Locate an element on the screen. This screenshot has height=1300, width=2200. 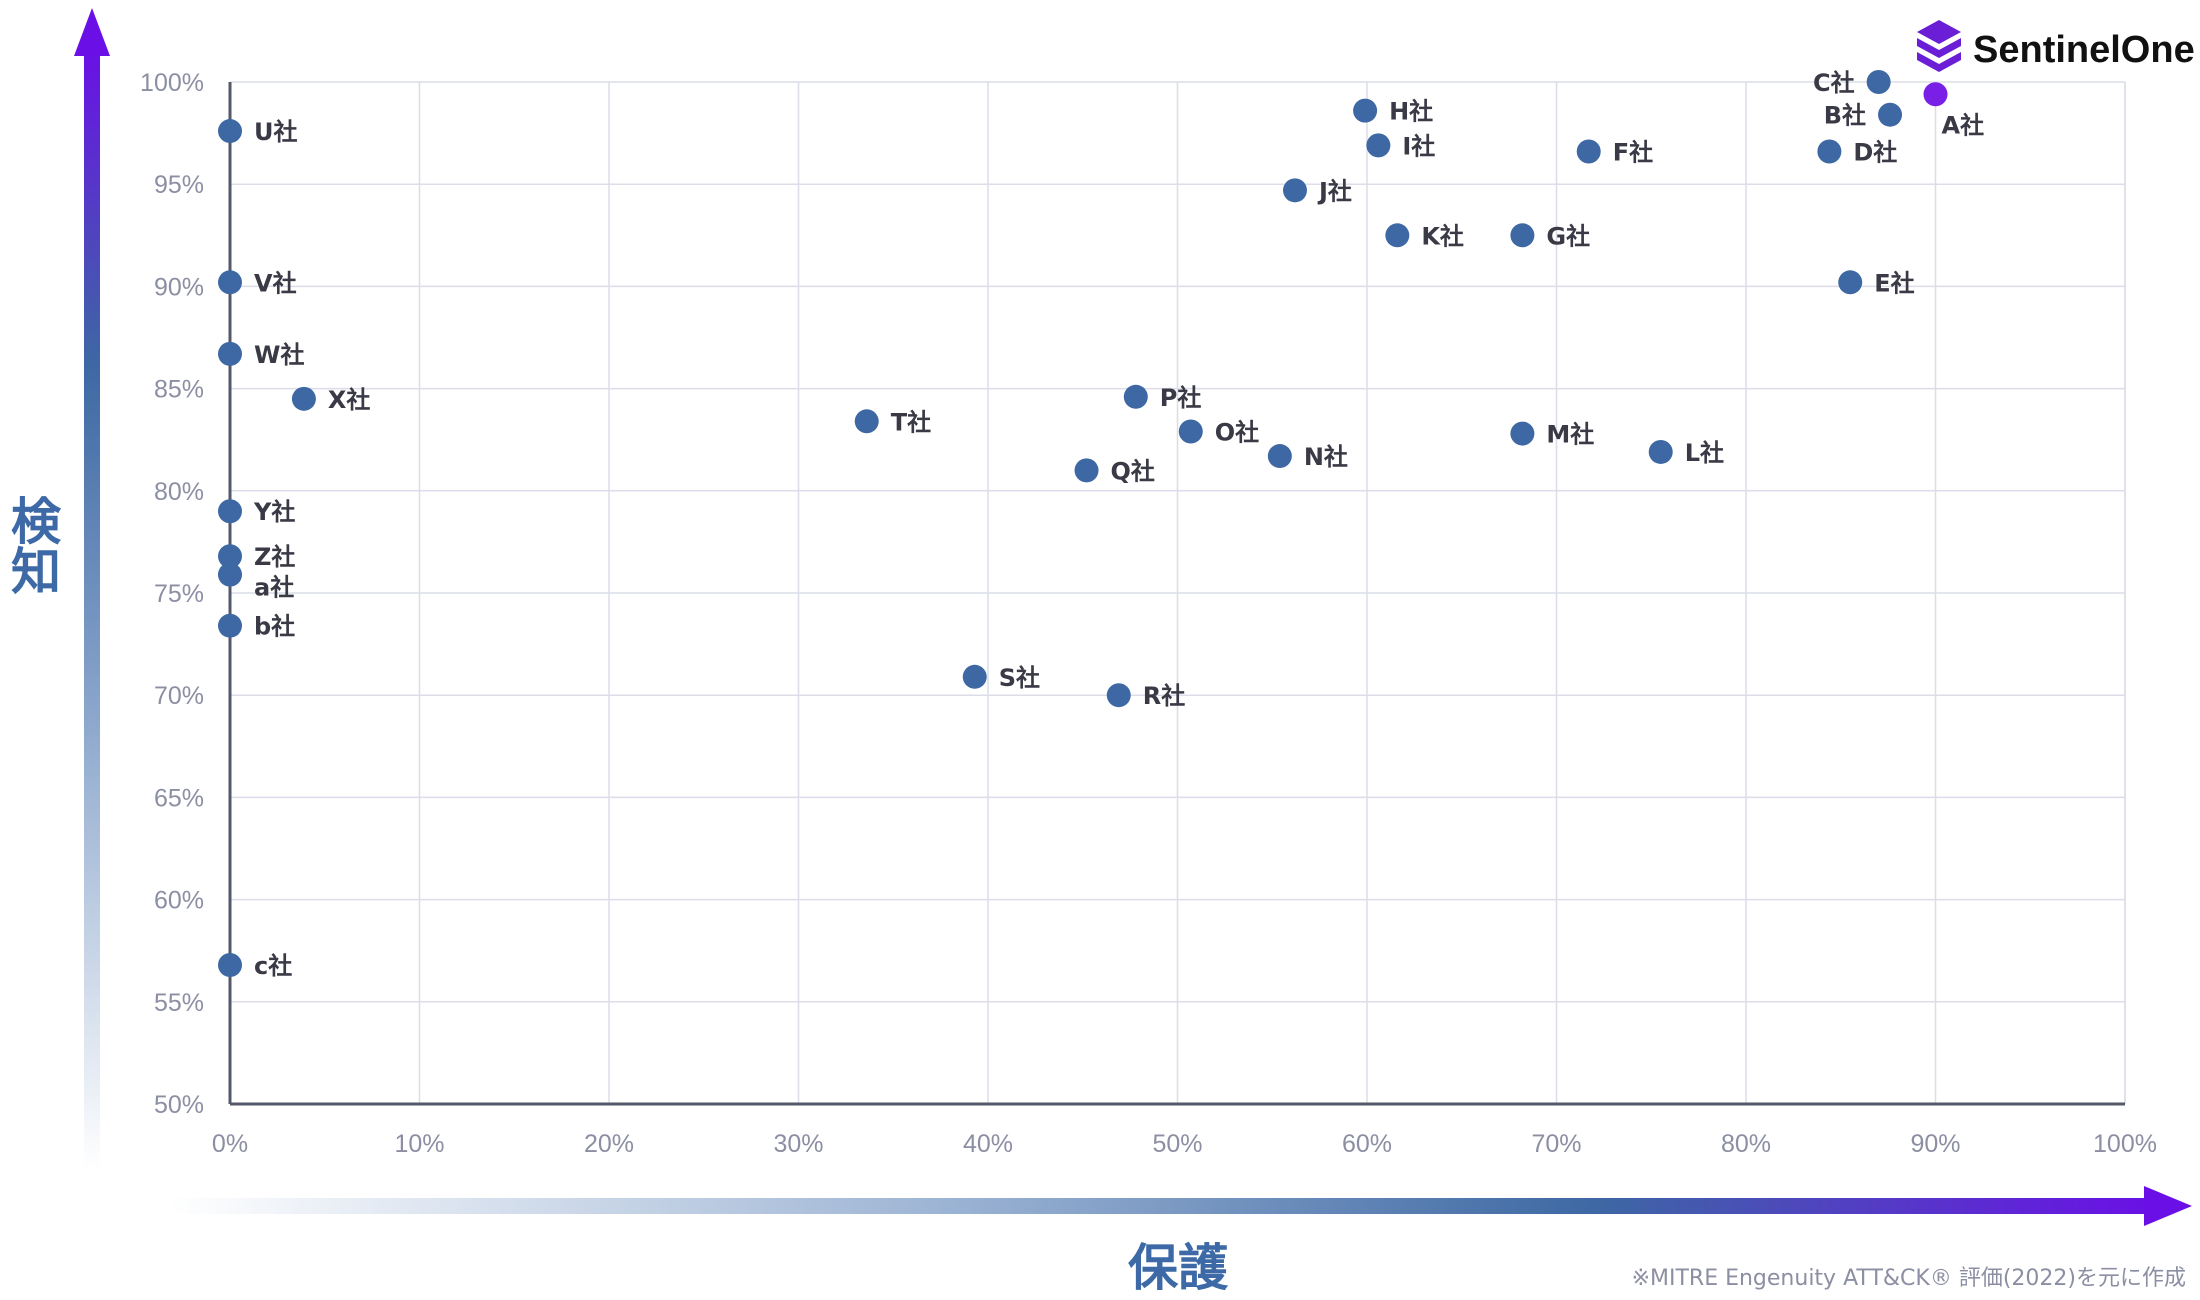
point-label: S社 is located at coordinates (1019, 678).